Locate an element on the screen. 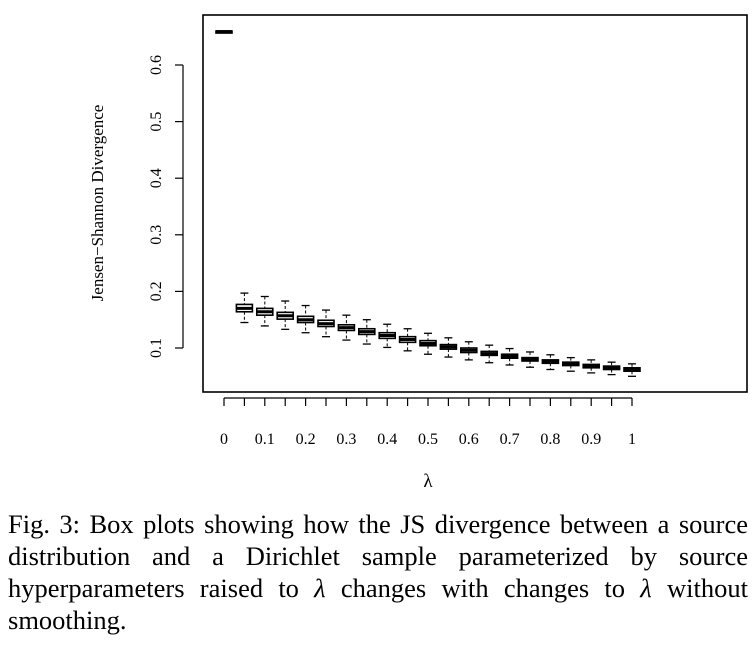 The image size is (754, 652). y-axis: 0.1 0.2 0.3 0.4 0.5 0.6 is located at coordinates (166, 206).